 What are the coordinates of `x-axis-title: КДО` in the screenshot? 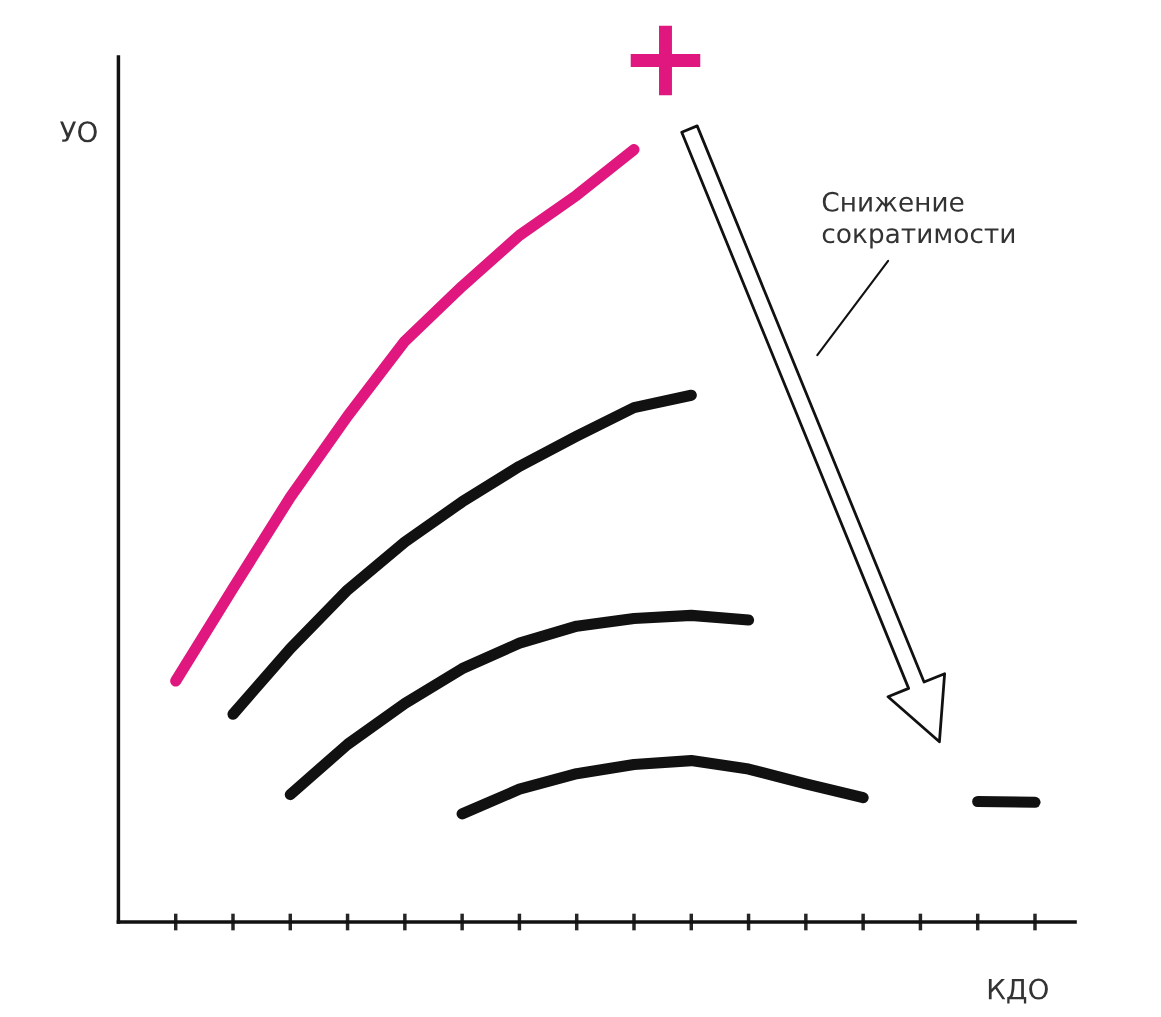 It's located at (1018, 991).